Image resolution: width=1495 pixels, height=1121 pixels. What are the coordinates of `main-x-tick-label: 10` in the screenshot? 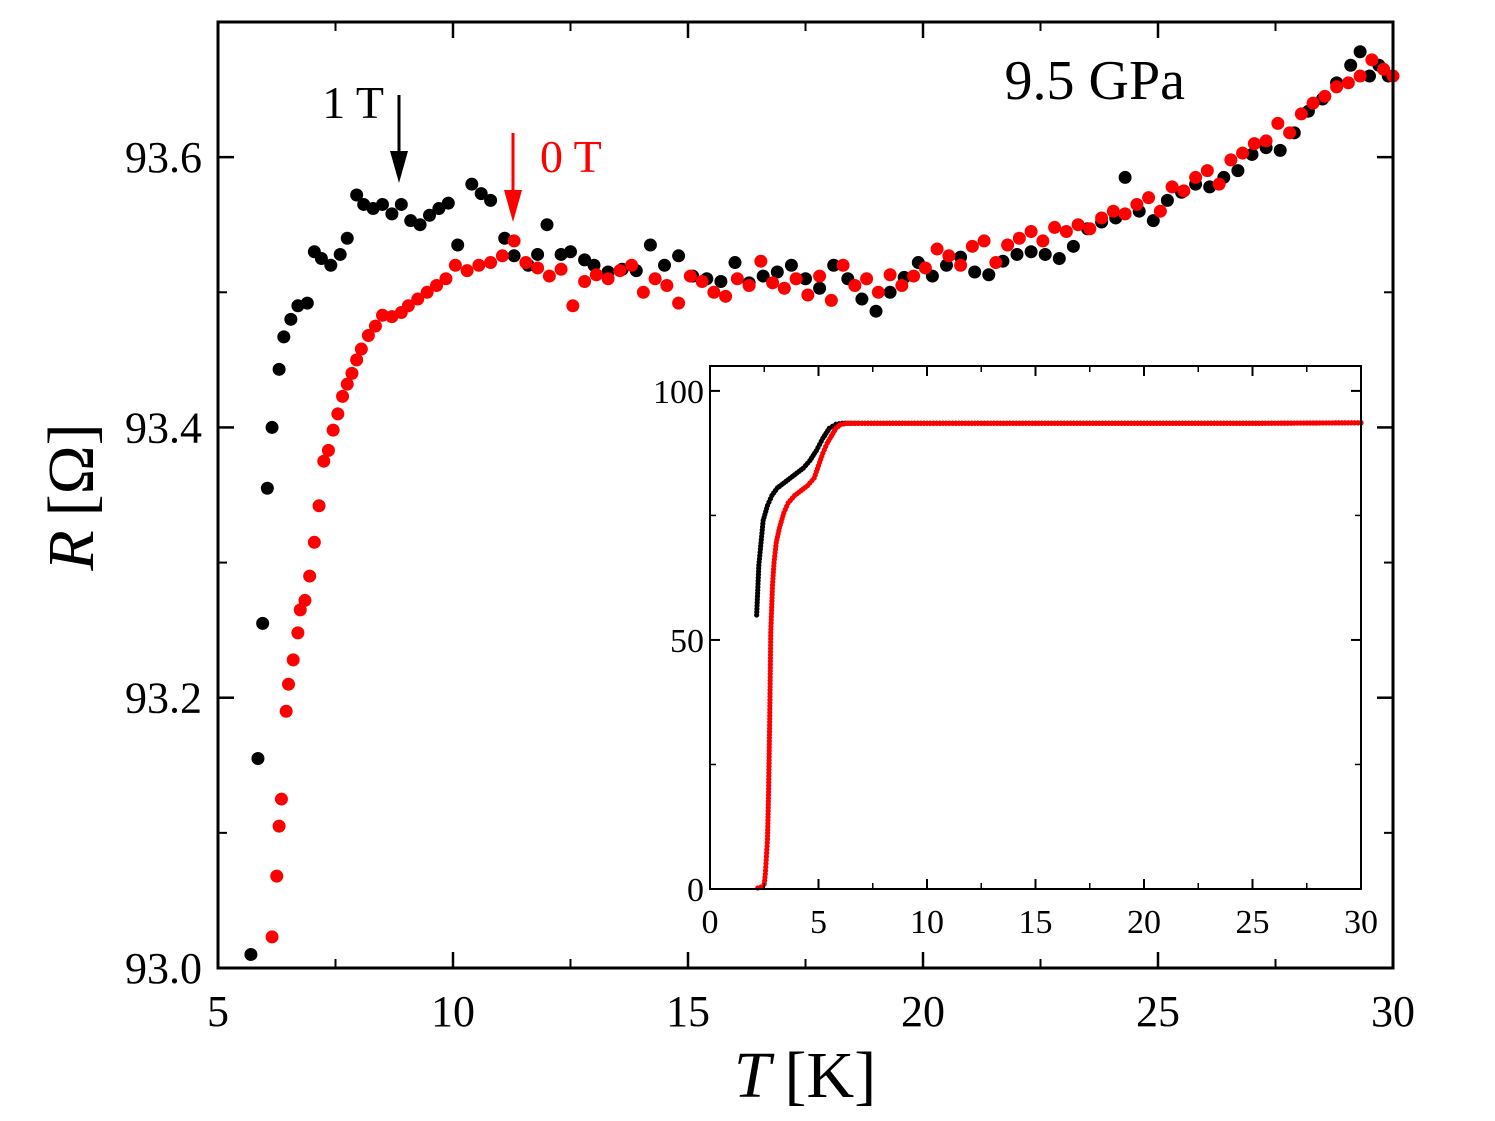 It's located at (453, 1011).